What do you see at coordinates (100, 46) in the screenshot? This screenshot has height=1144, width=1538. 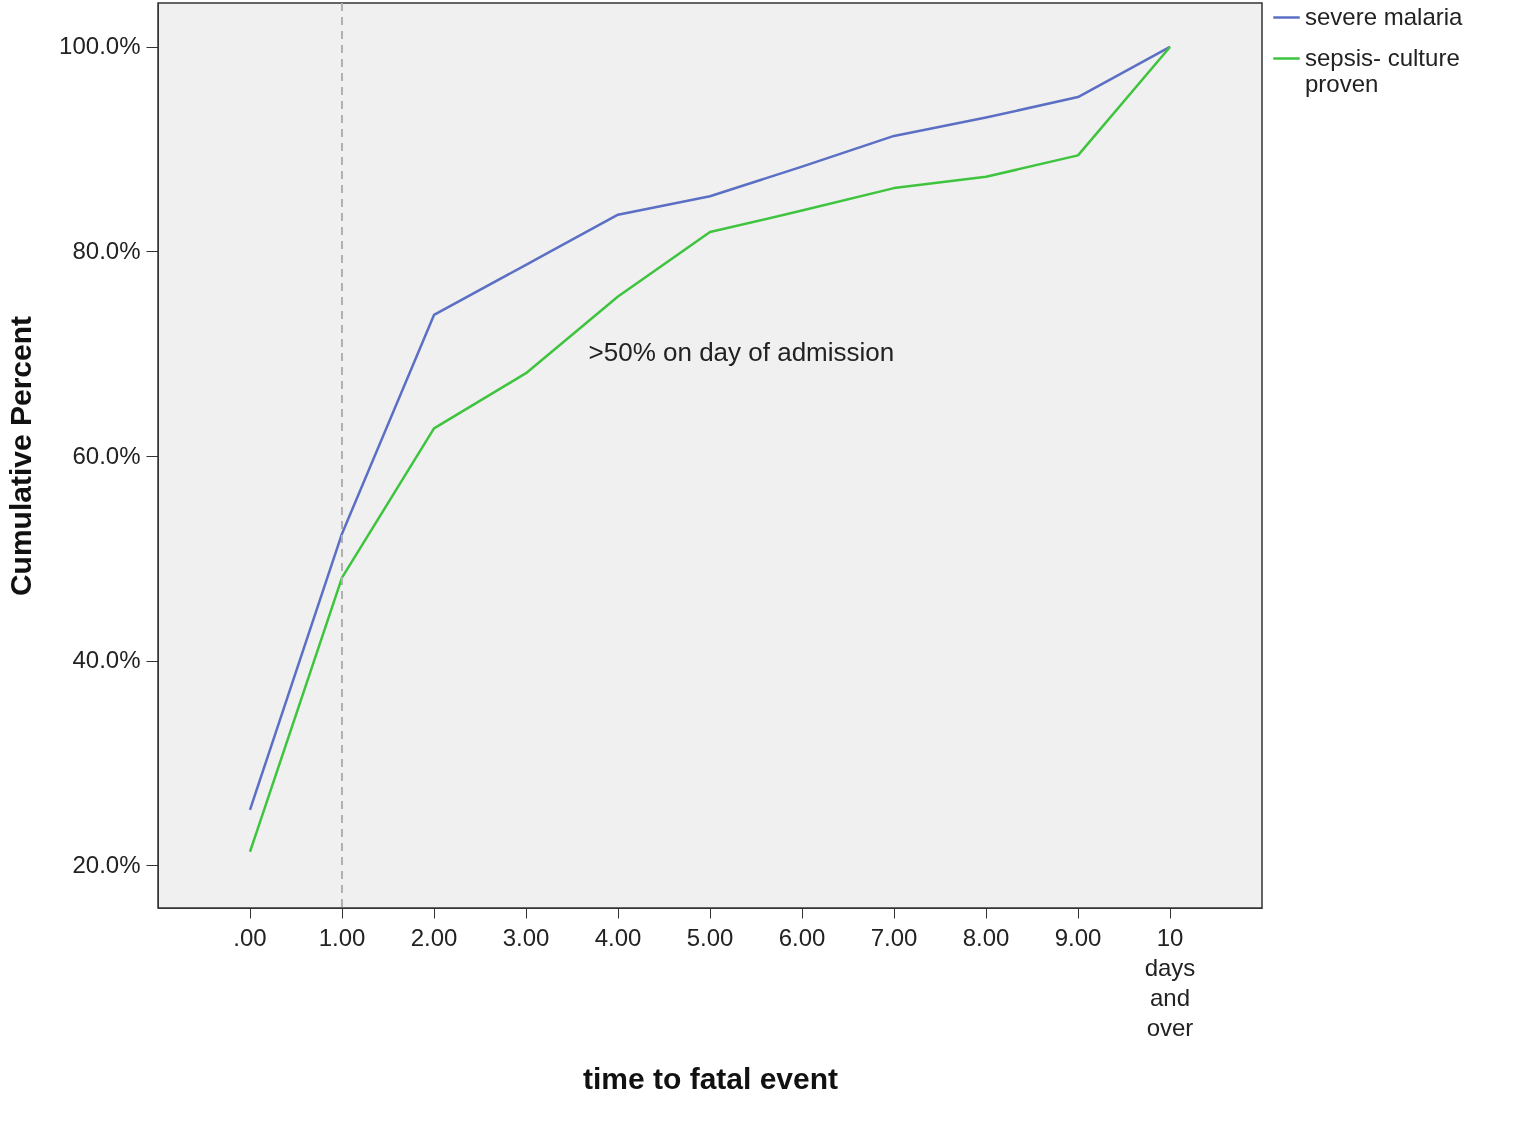 I see `y-tick-label: 100.0%` at bounding box center [100, 46].